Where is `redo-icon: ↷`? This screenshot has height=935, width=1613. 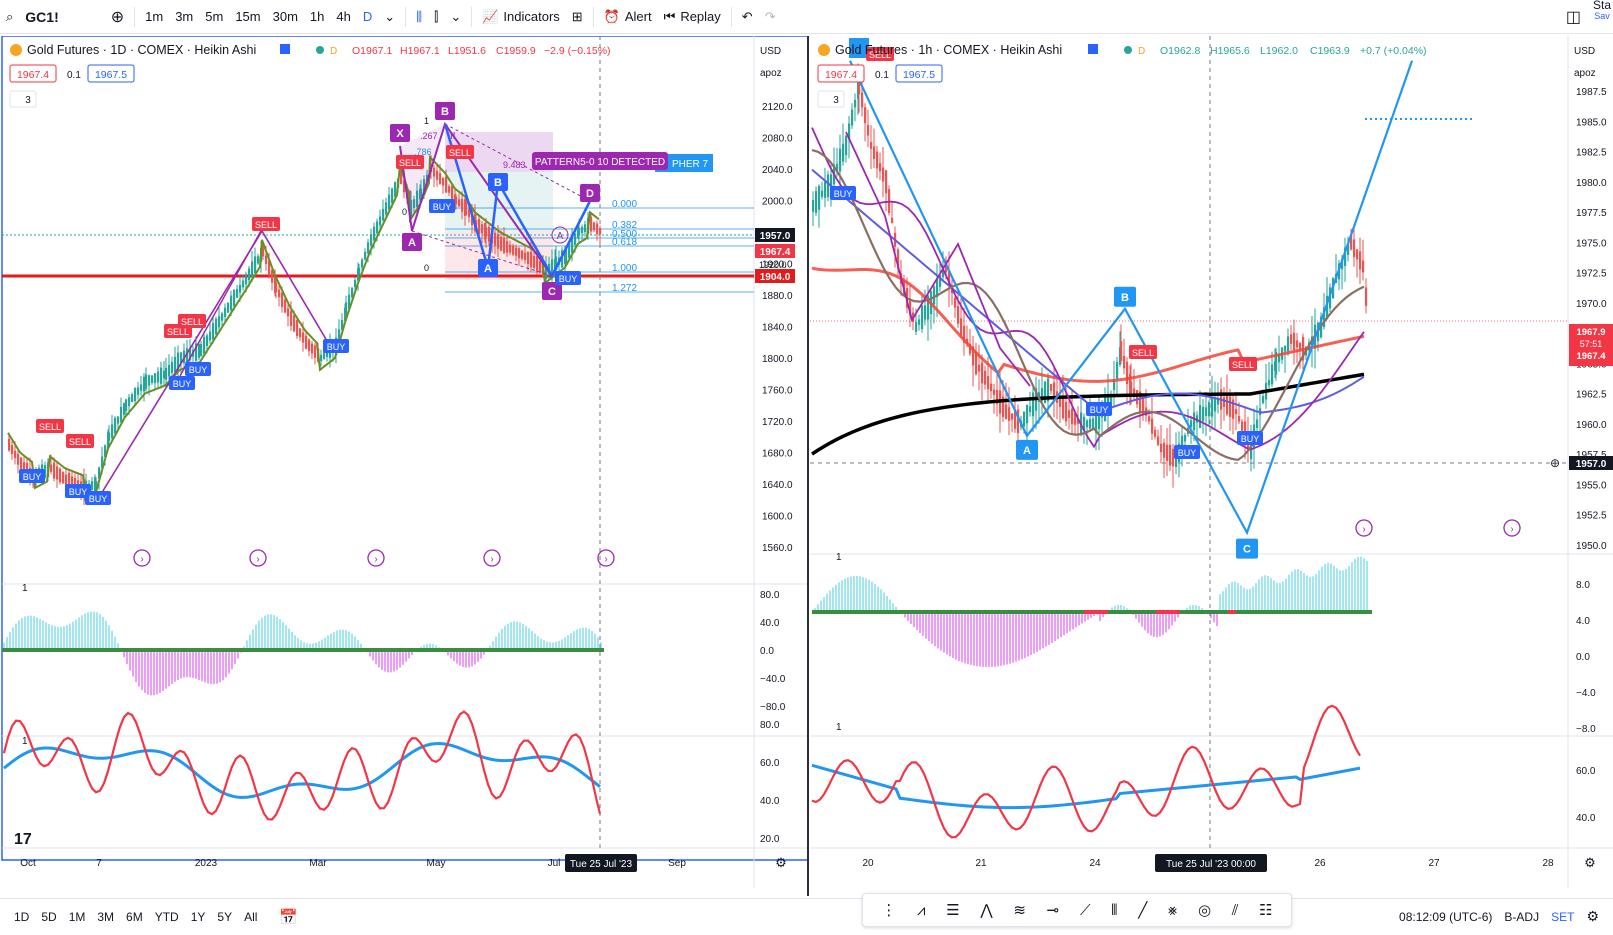
redo-icon: ↷ is located at coordinates (770, 16).